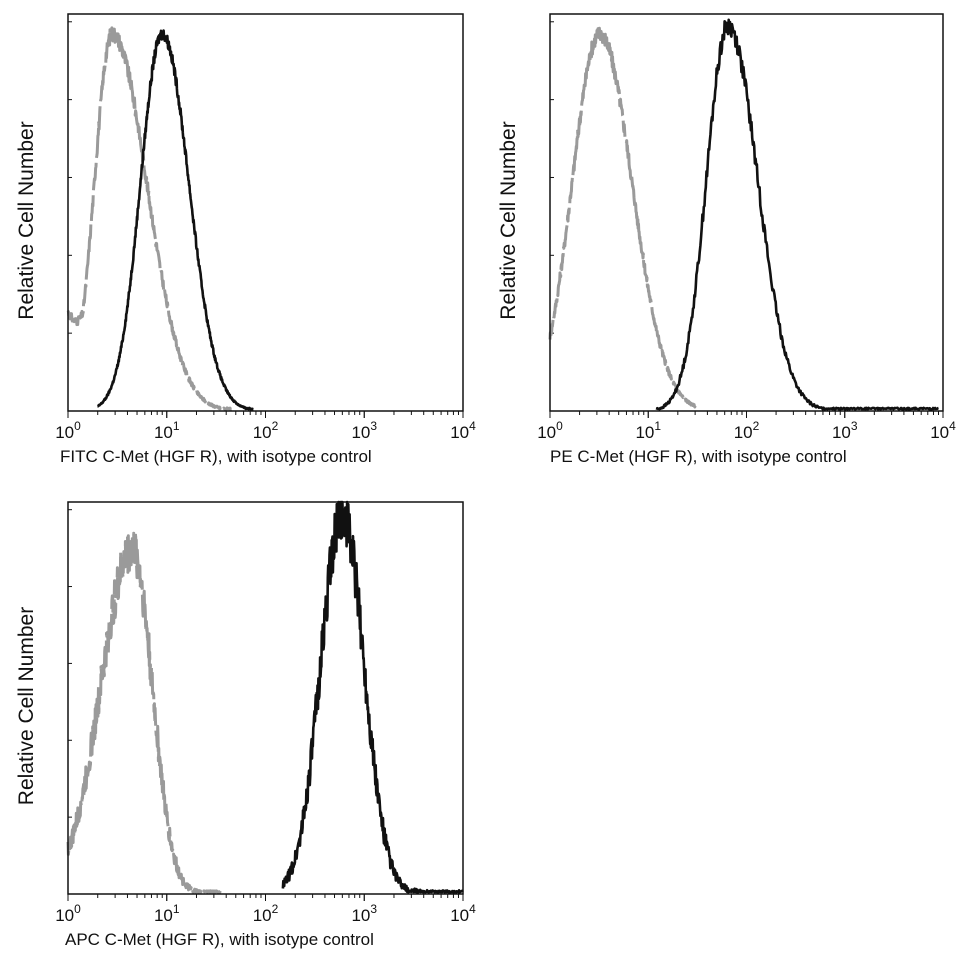 This screenshot has width=960, height=960. What do you see at coordinates (698, 456) in the screenshot?
I see `x-axis-label: PE C-Met (HGF R), with isotype control` at bounding box center [698, 456].